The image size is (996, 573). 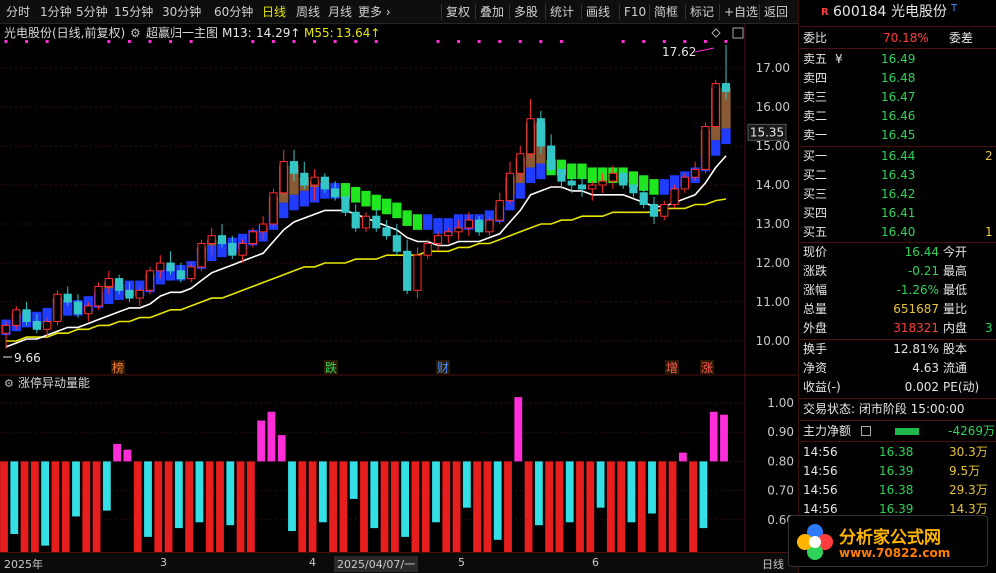 What do you see at coordinates (897, 252) in the screenshot?
I see `stat-row: 现价 16.44 今开` at bounding box center [897, 252].